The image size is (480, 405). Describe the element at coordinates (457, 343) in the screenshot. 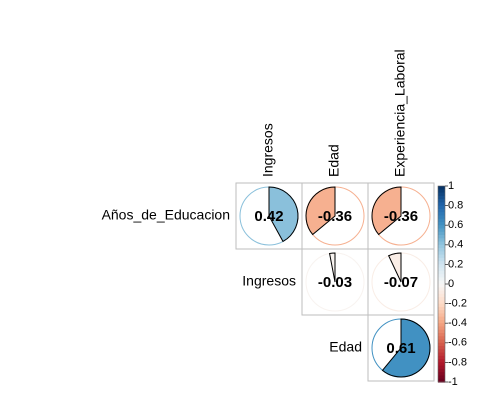

I see `legend-tick-label: -0.6` at that location.